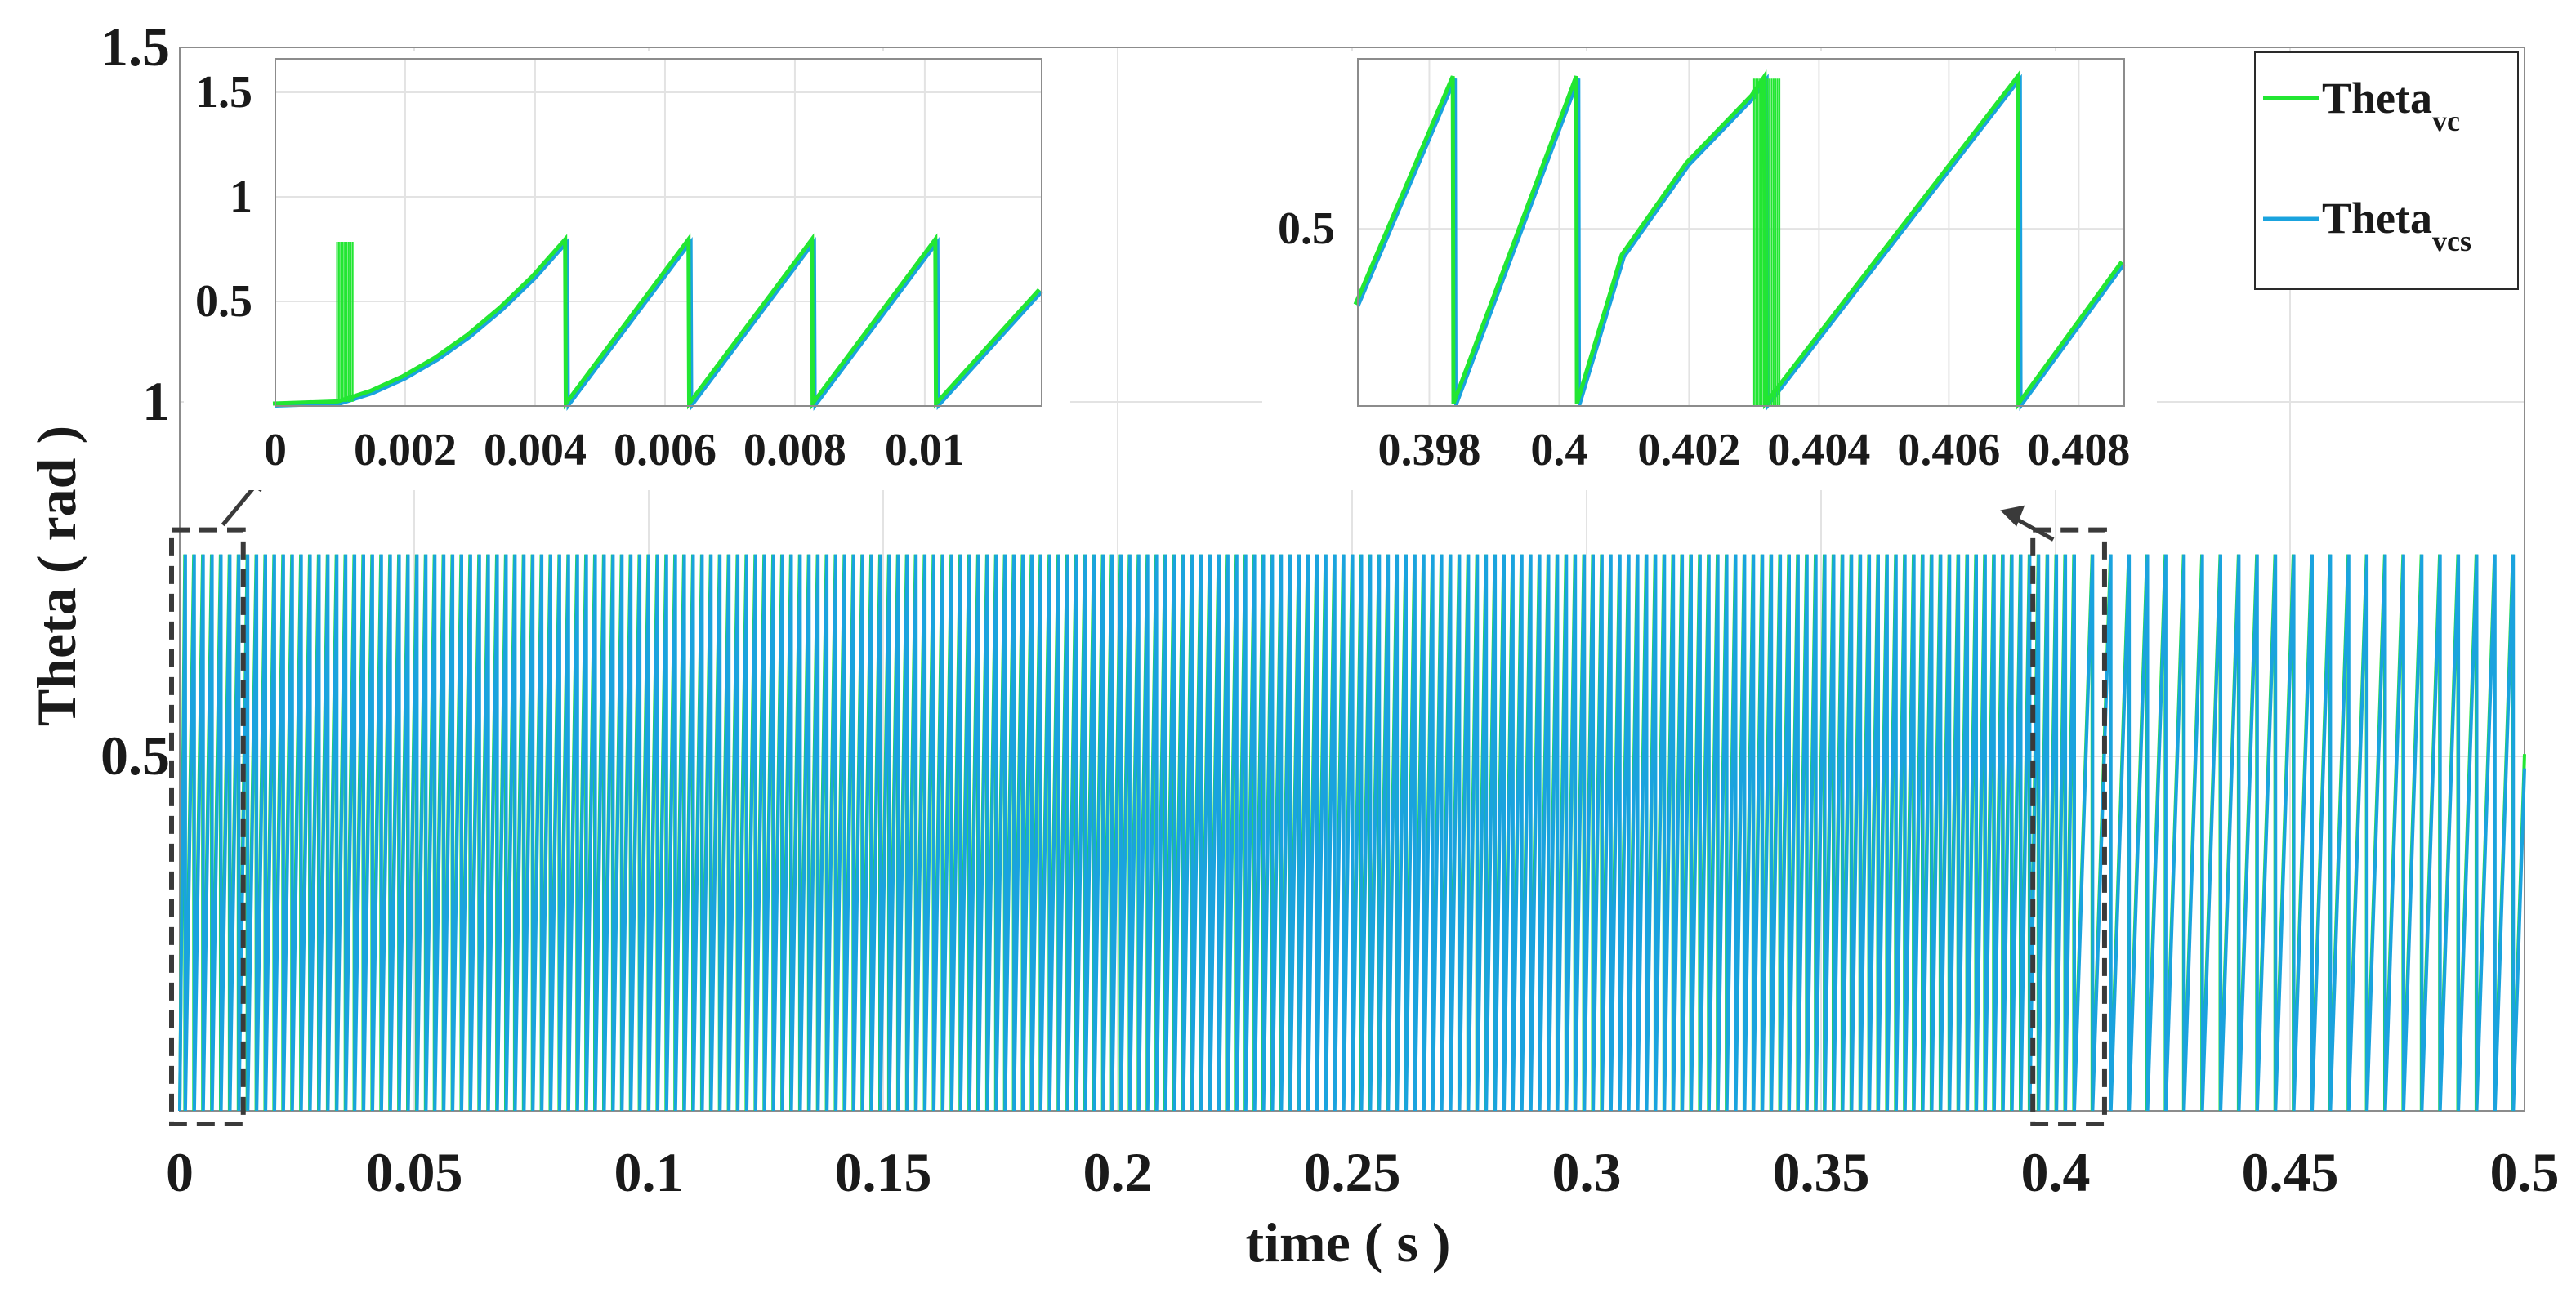 The height and width of the screenshot is (1298, 2576). I want to click on main-x-tick-label: 0.3, so click(1587, 1172).